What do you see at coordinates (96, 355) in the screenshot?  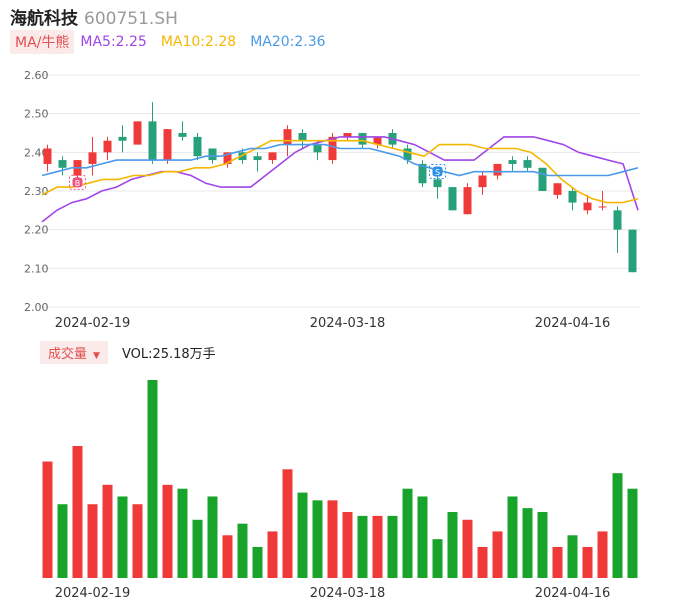 I see `chevron-down-icon: ▼` at bounding box center [96, 355].